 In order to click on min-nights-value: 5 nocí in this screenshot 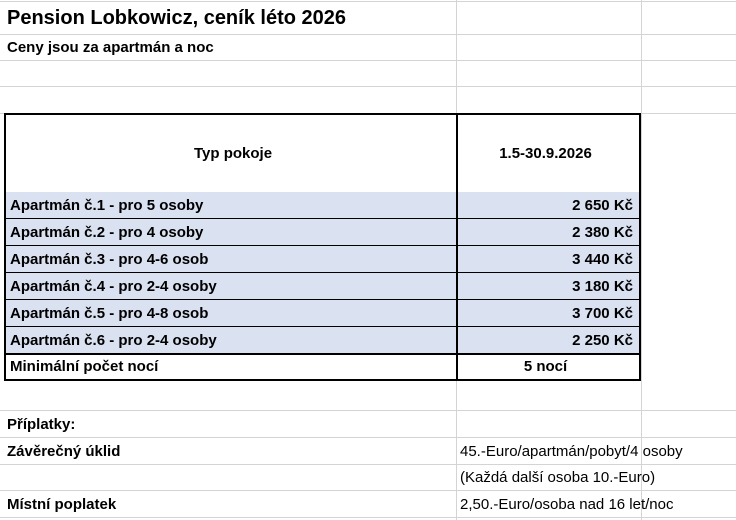, I will do `click(545, 366)`.